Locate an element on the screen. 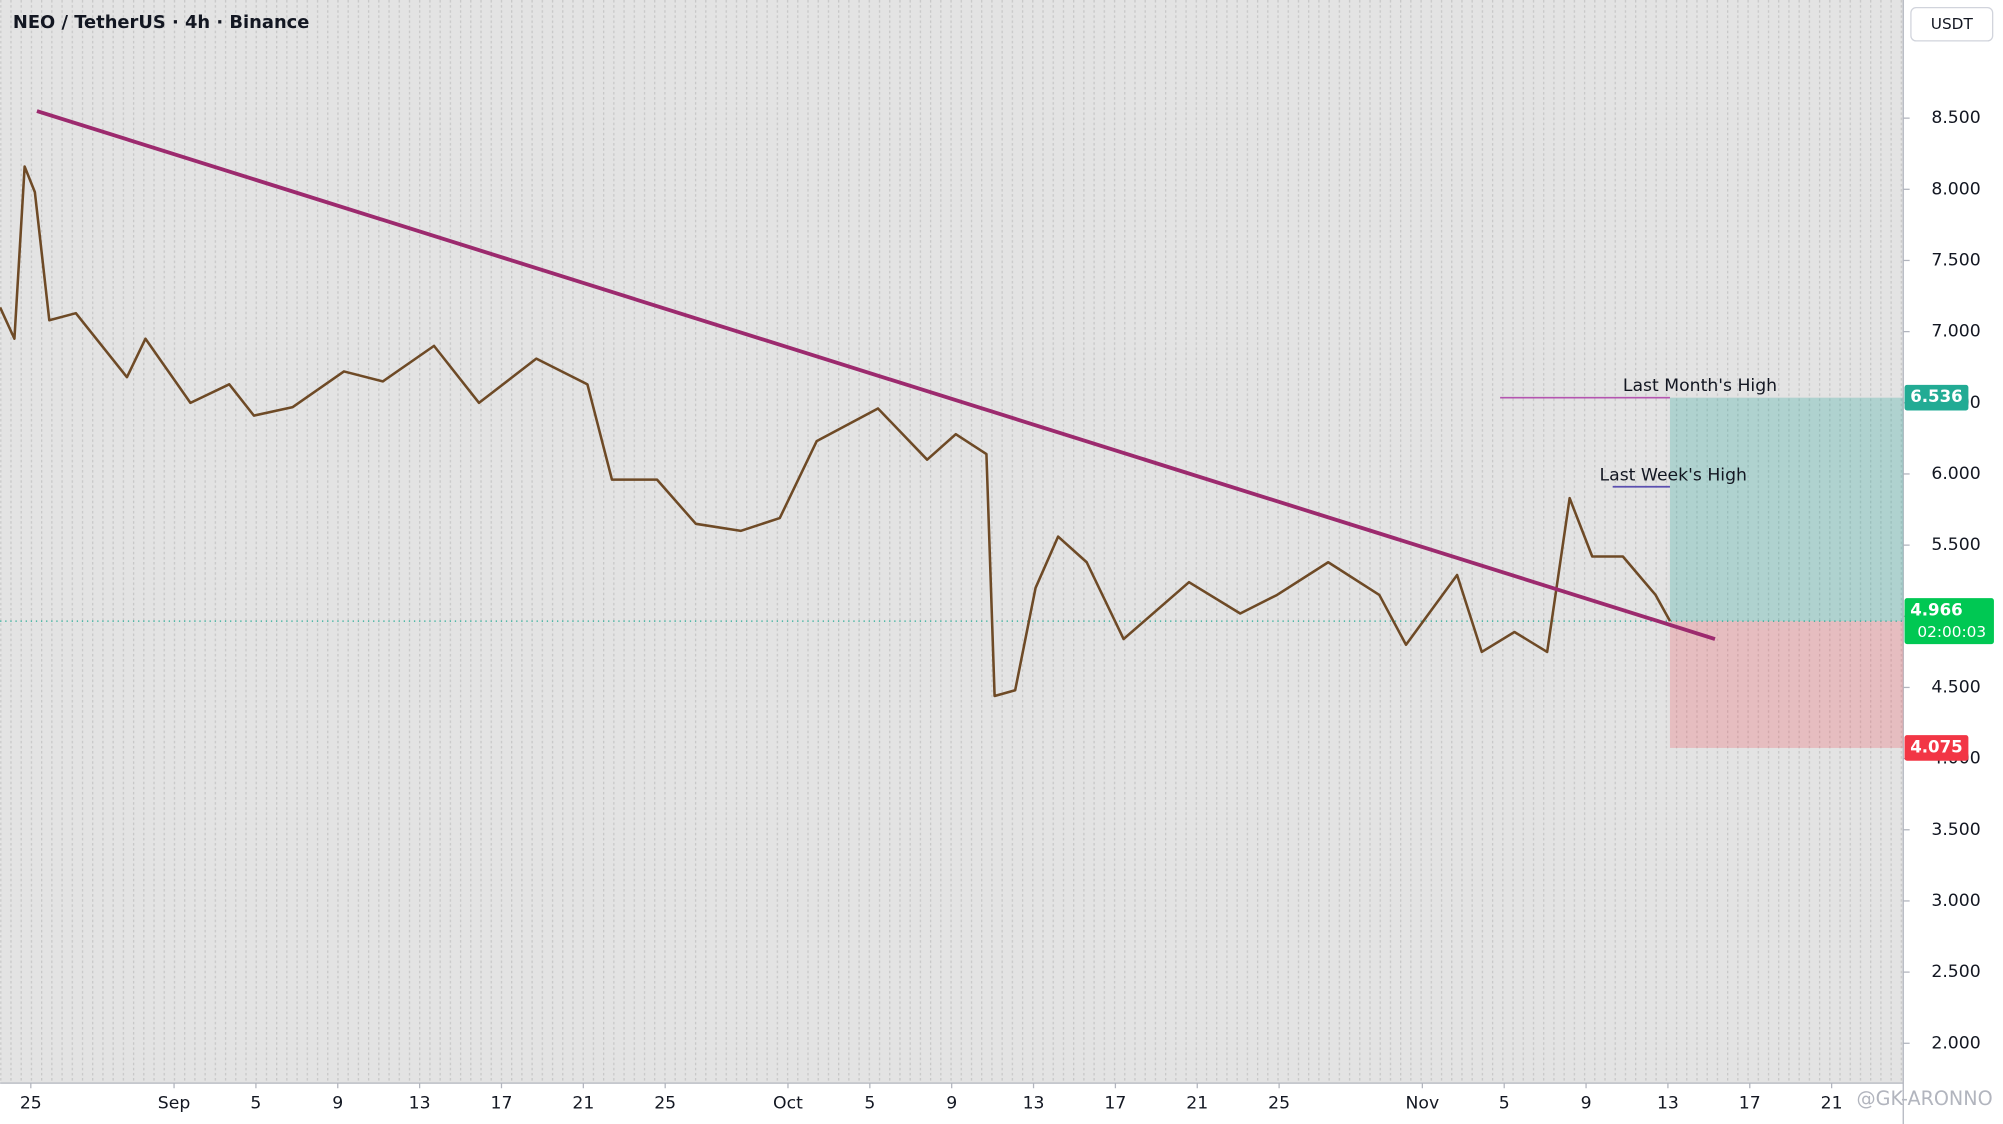  price-badge-label: 4.075 is located at coordinates (1936, 746).